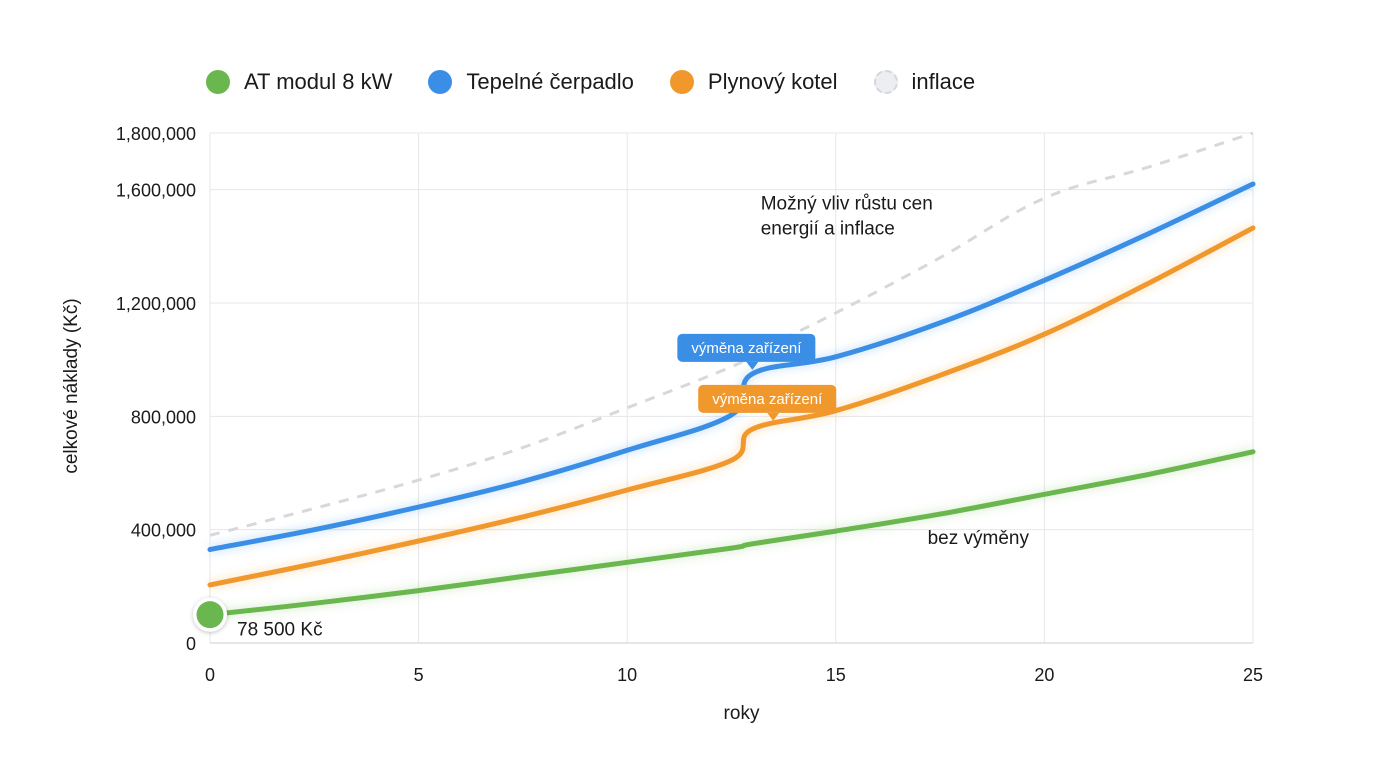 The height and width of the screenshot is (768, 1376). I want to click on annotation-text: energií a inflace, so click(828, 229).